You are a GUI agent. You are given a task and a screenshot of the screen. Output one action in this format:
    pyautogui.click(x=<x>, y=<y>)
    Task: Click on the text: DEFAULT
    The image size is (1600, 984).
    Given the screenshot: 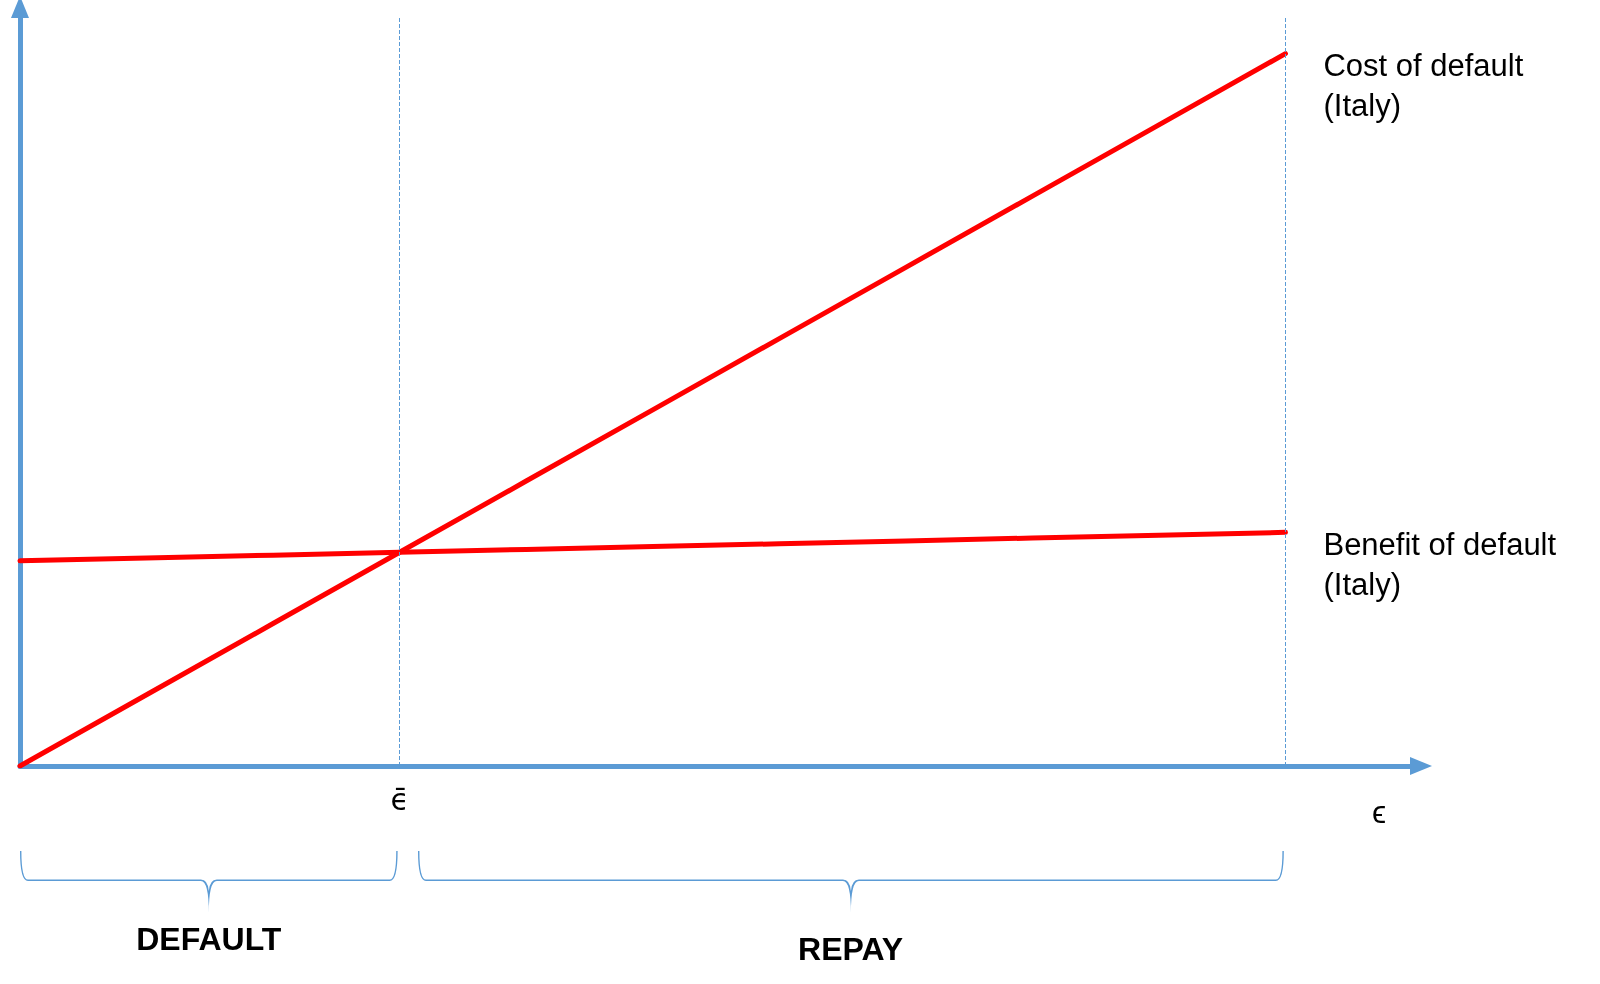 What is the action you would take?
    pyautogui.click(x=209, y=939)
    